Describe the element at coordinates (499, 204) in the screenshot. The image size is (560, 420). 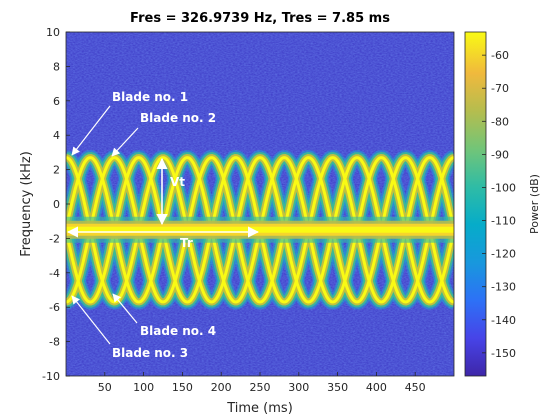
I see `colorbar-ticks: -60 -70 -80 -90 -100 -110 -120 -130 -140 -150` at that location.